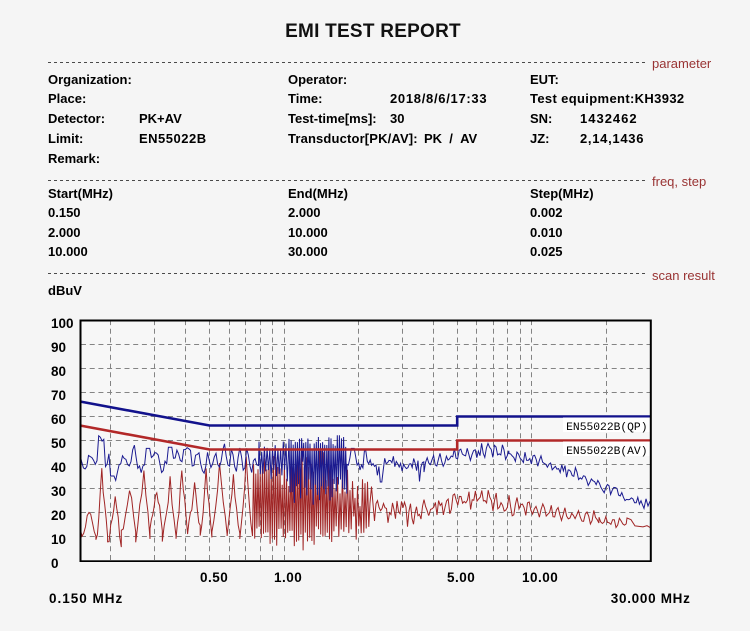 This screenshot has height=631, width=750. I want to click on svg-text: EN55022B(QP), so click(606, 428).